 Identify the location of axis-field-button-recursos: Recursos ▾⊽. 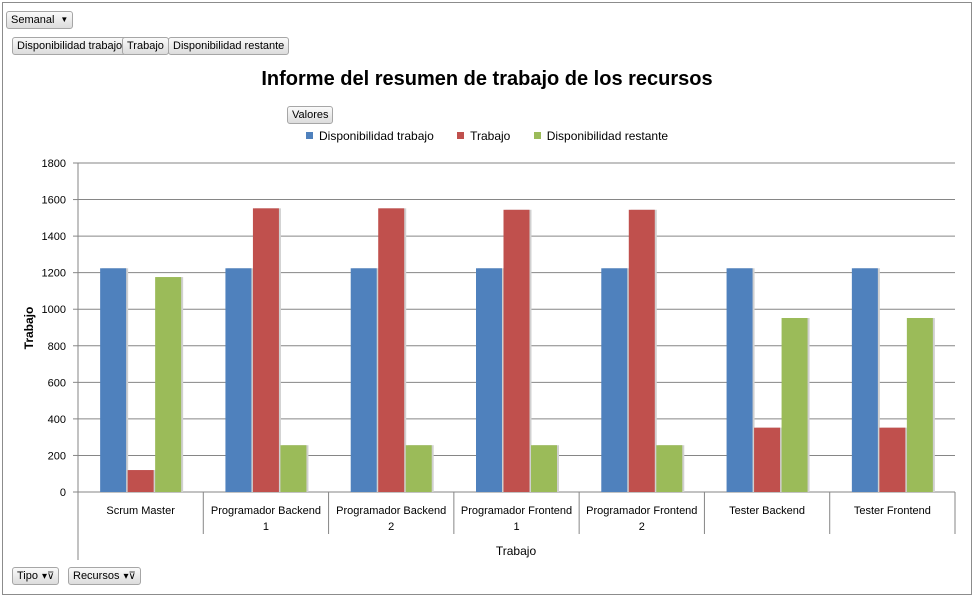
(104, 576).